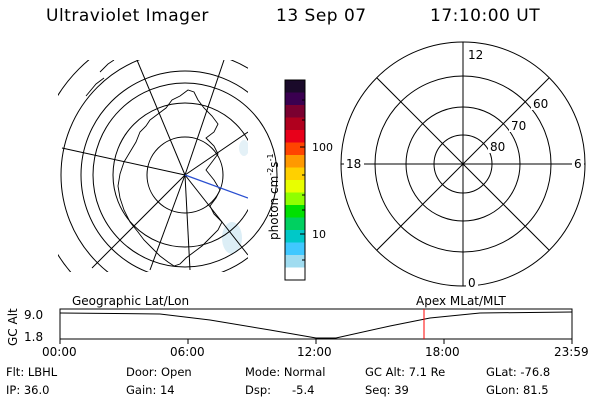  What do you see at coordinates (159, 372) in the screenshot?
I see `door-info: Door: Open` at bounding box center [159, 372].